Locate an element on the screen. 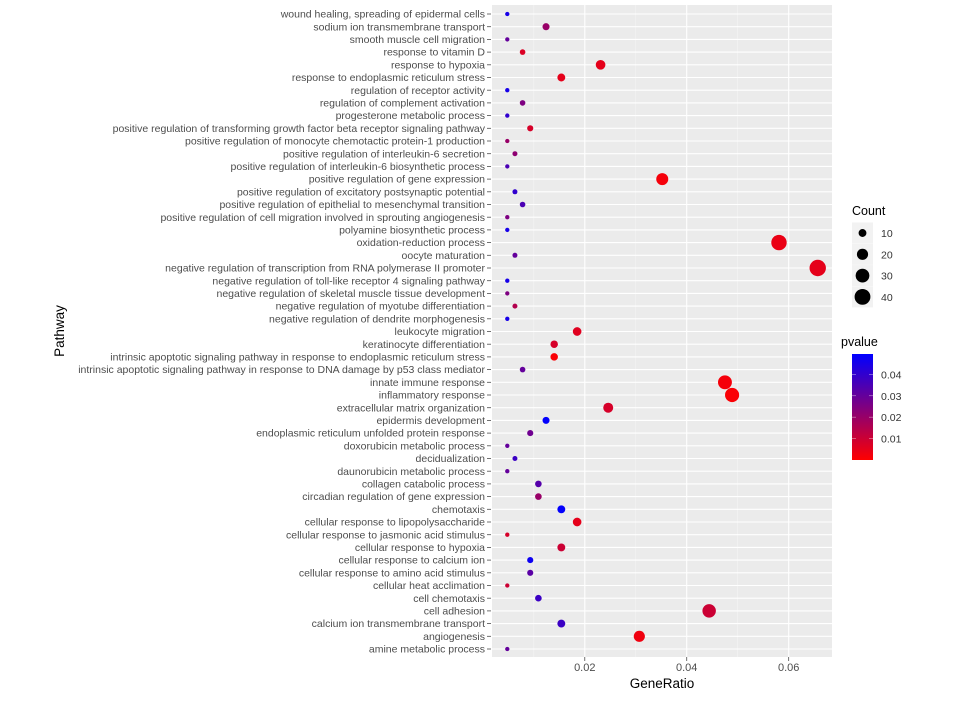  y-tick-label: progesterone metabolic process is located at coordinates (410, 116).